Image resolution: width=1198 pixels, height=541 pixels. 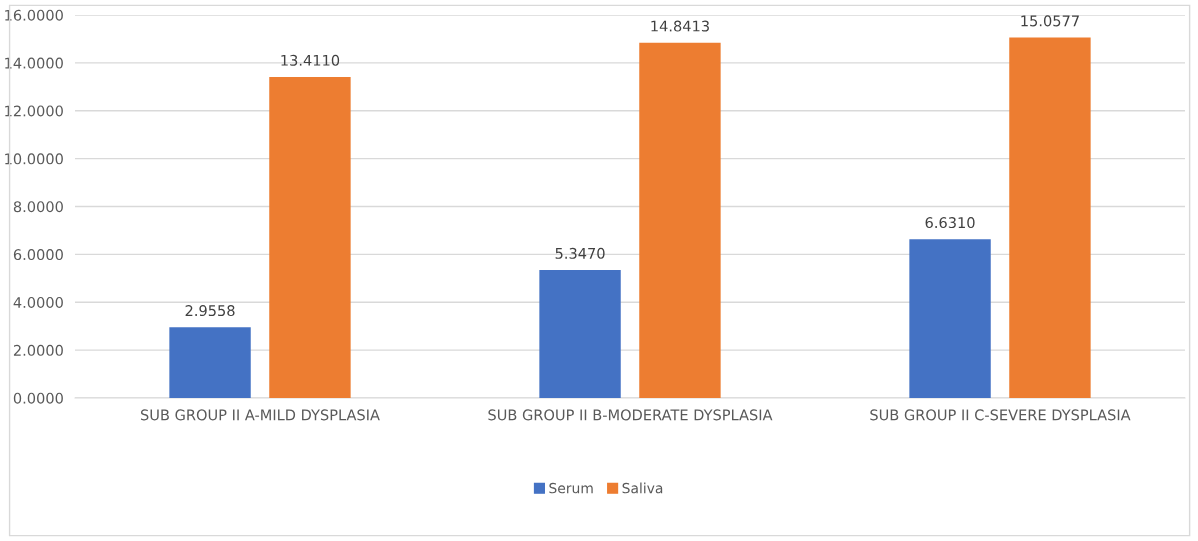 What do you see at coordinates (38, 398) in the screenshot?
I see `y-tick-label: 0.0000` at bounding box center [38, 398].